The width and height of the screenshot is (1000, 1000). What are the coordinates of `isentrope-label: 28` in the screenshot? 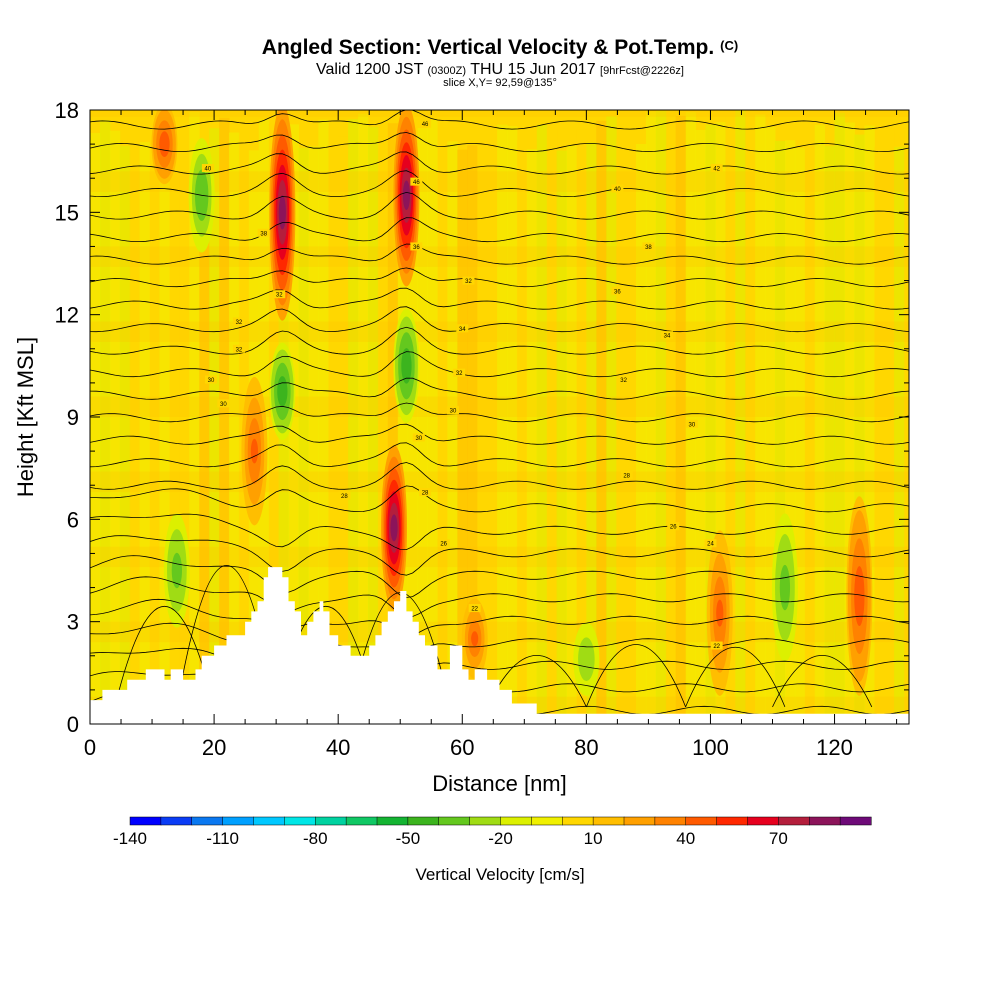 It's located at (344, 497).